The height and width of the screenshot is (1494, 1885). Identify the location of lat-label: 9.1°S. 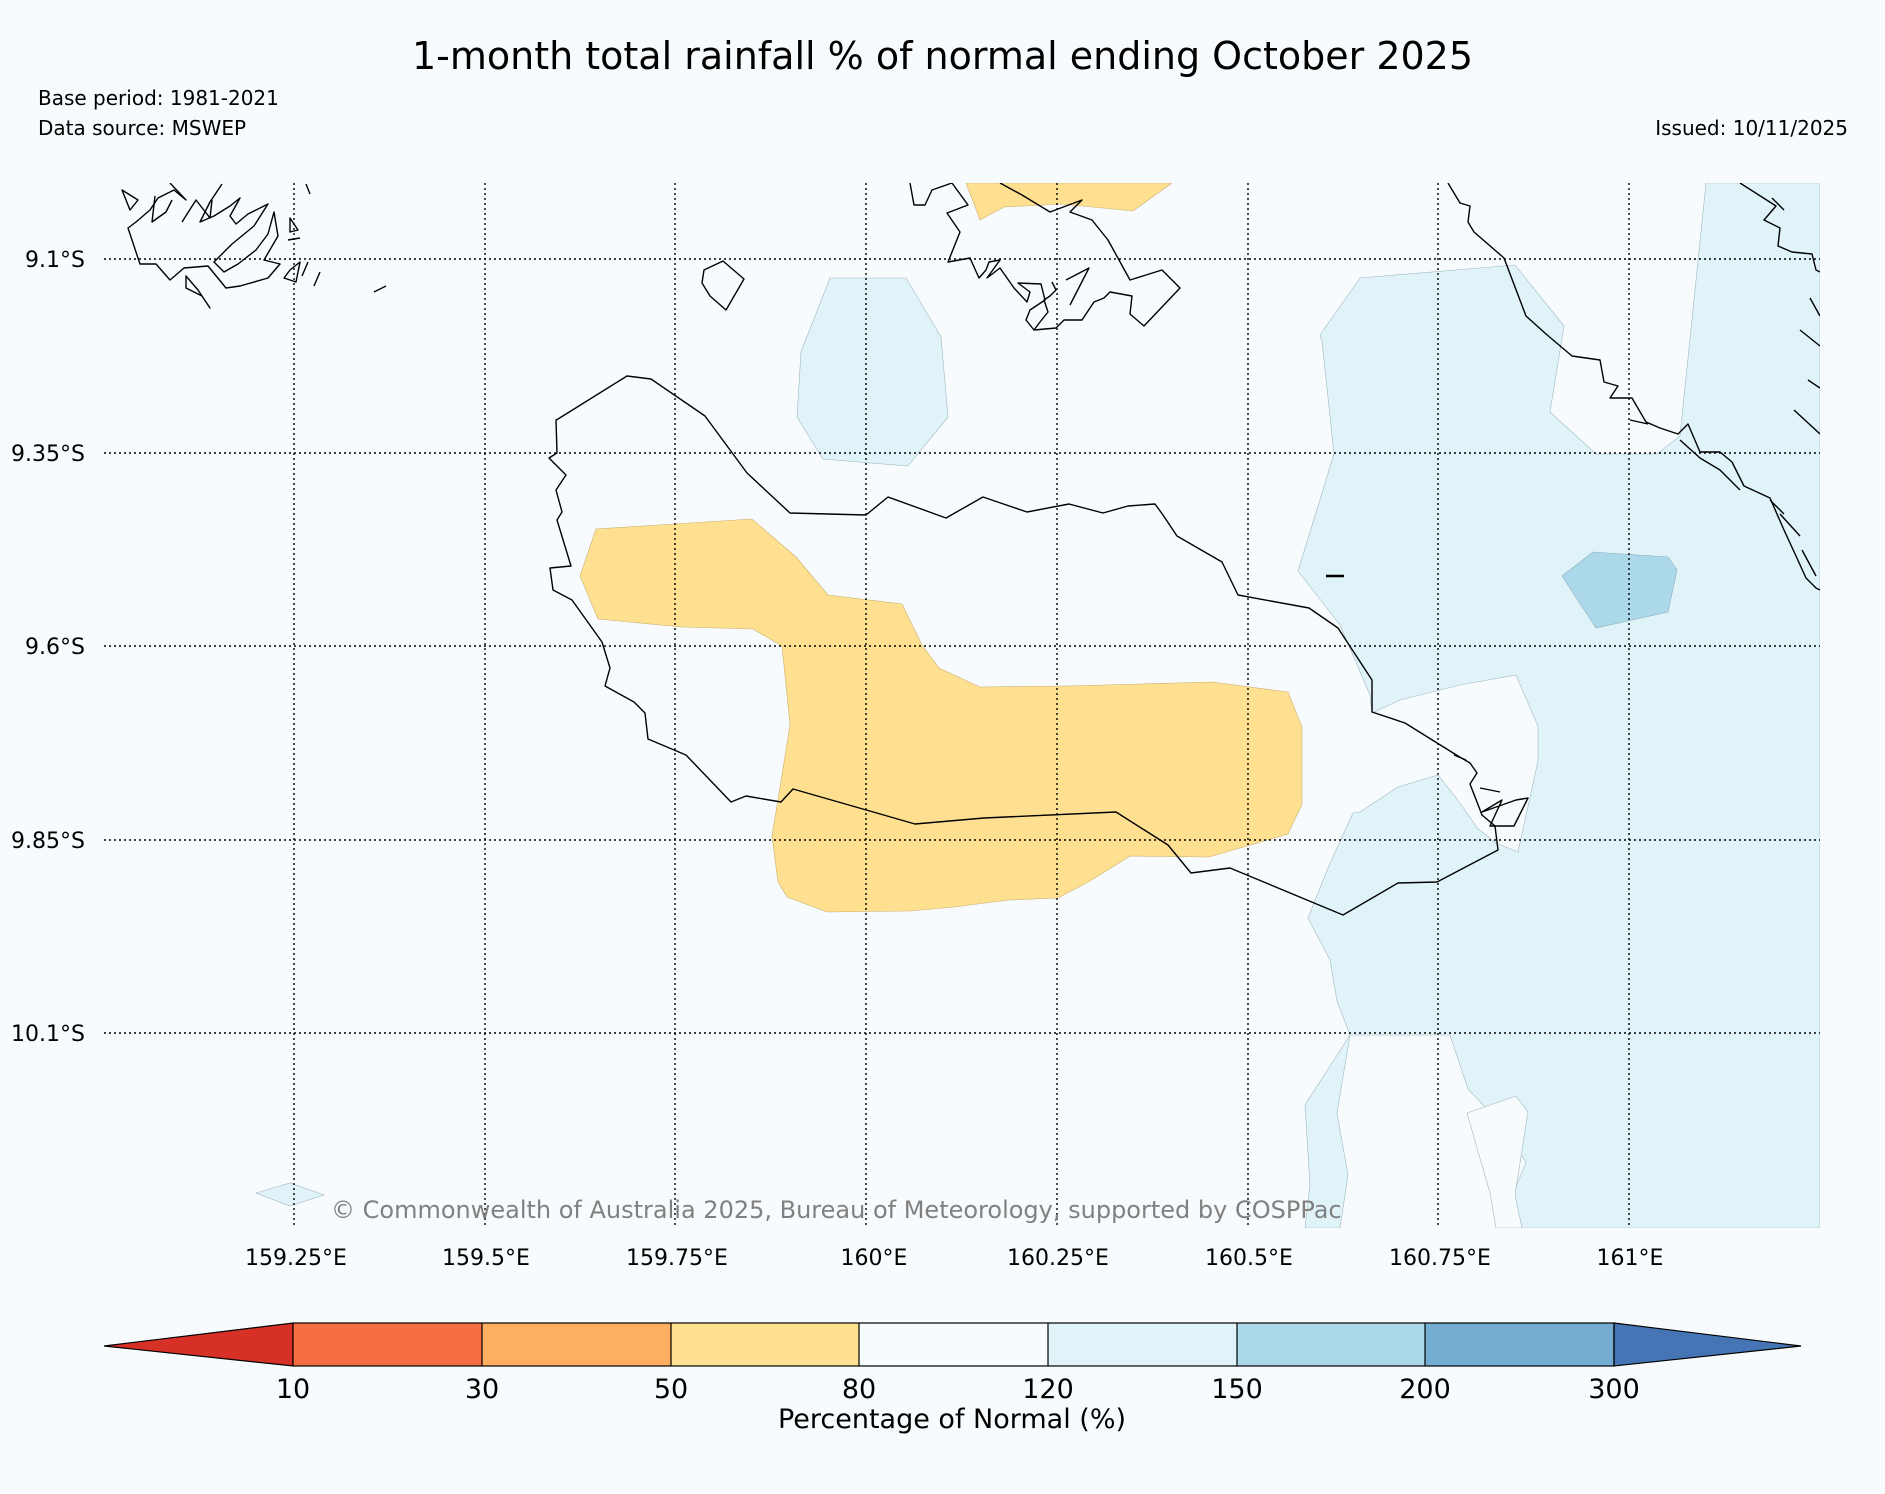
(55, 260).